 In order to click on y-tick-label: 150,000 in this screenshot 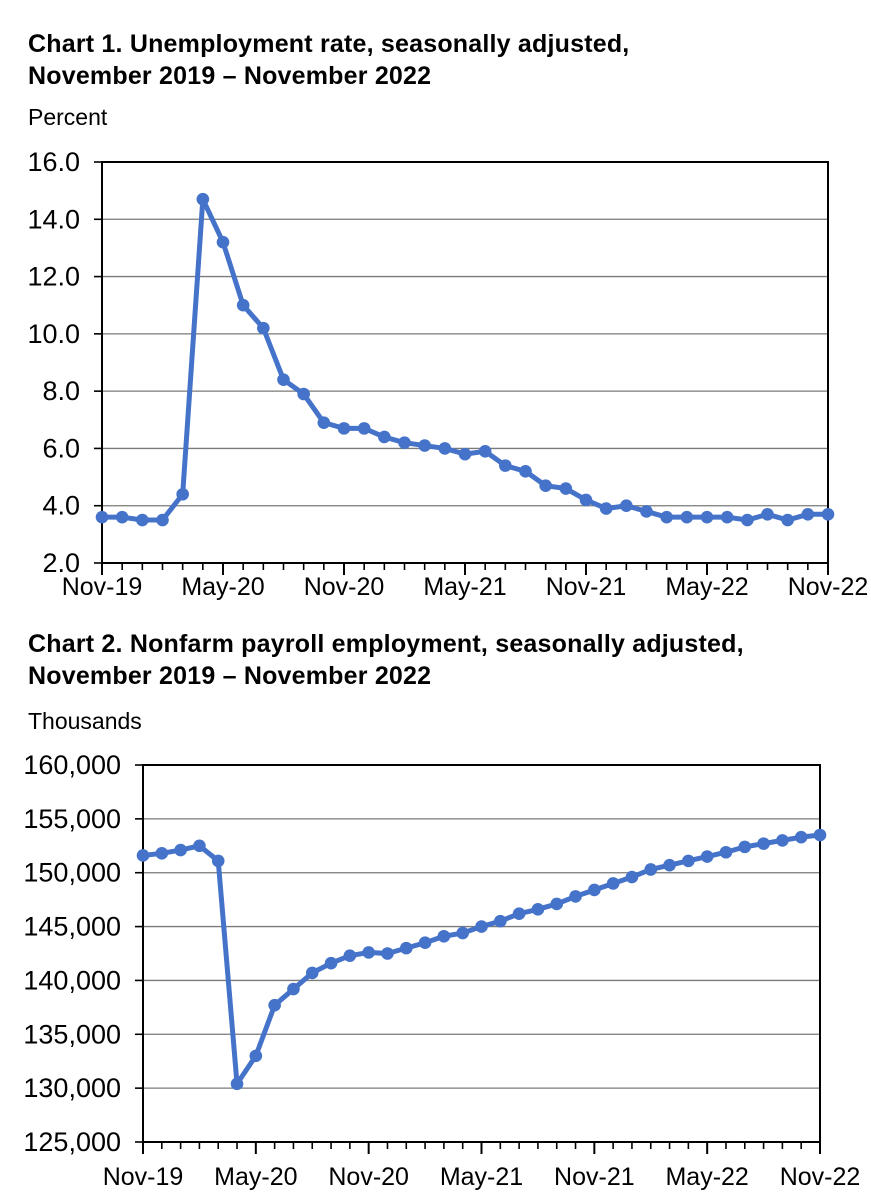, I will do `click(72, 873)`.